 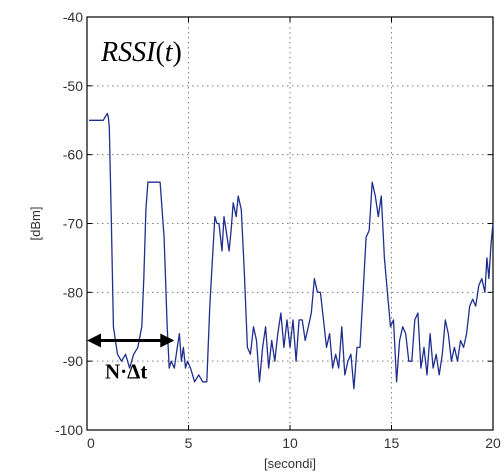 I want to click on x-tick-label: 5, so click(x=189, y=443).